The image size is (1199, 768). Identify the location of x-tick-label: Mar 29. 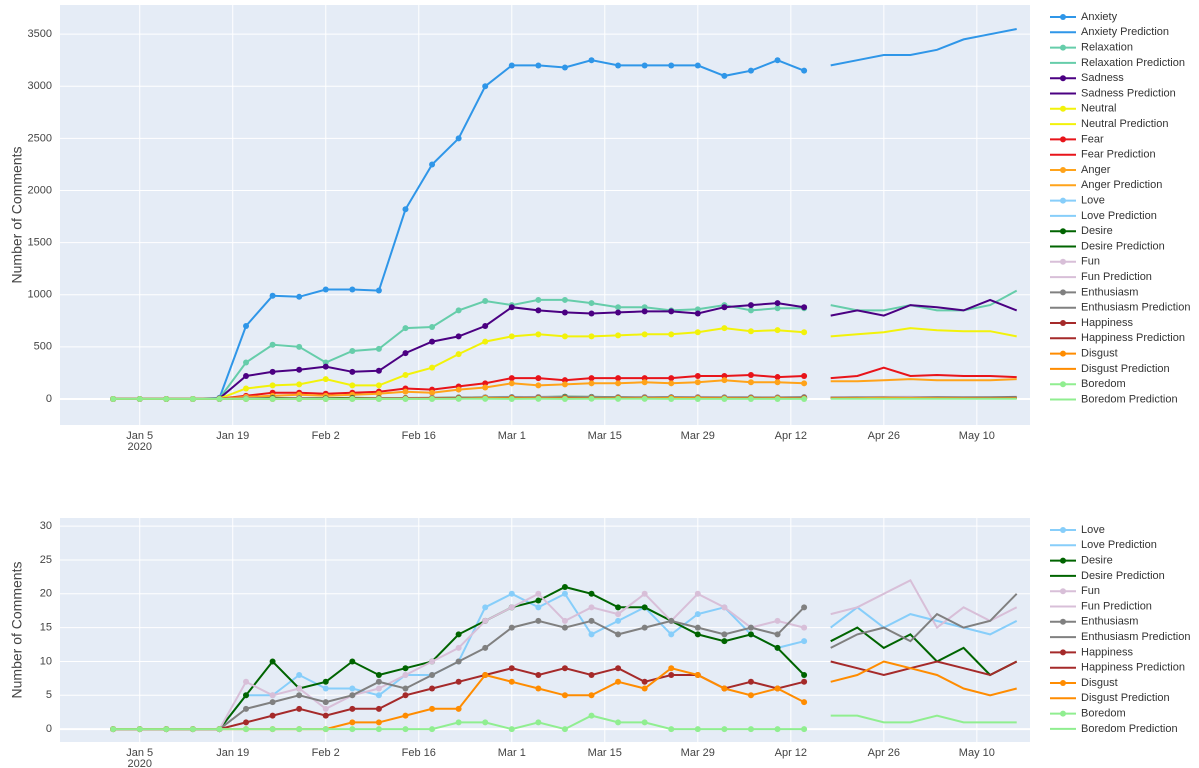
(698, 436).